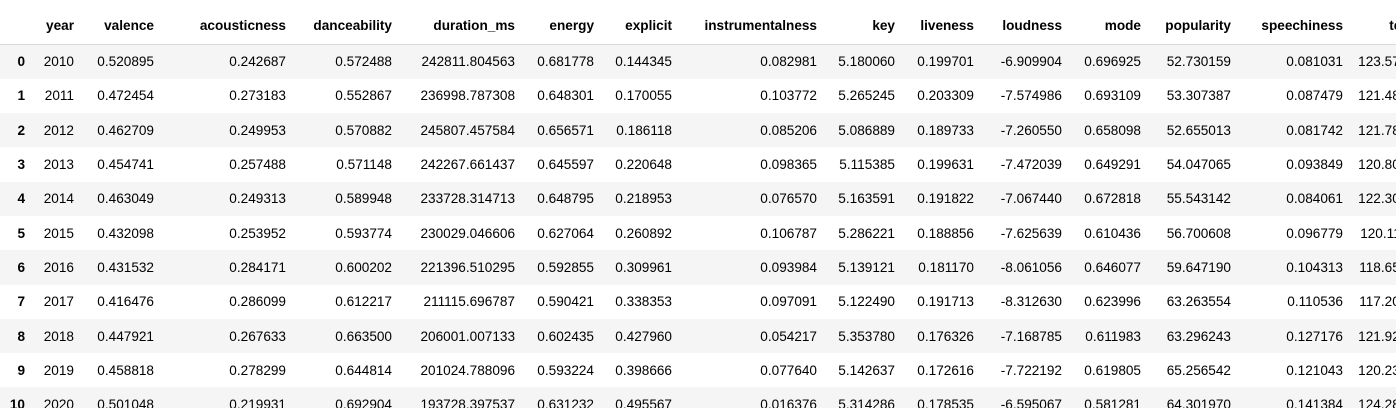  I want to click on column-header-valence: valence, so click(121, 26).